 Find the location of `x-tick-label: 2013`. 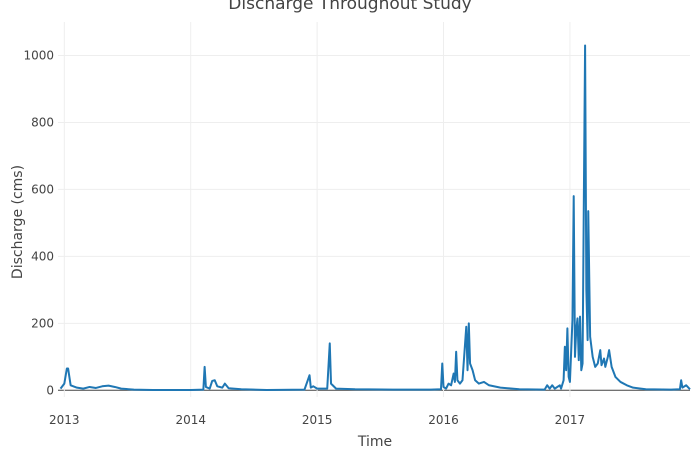

x-tick-label: 2013 is located at coordinates (64, 420).